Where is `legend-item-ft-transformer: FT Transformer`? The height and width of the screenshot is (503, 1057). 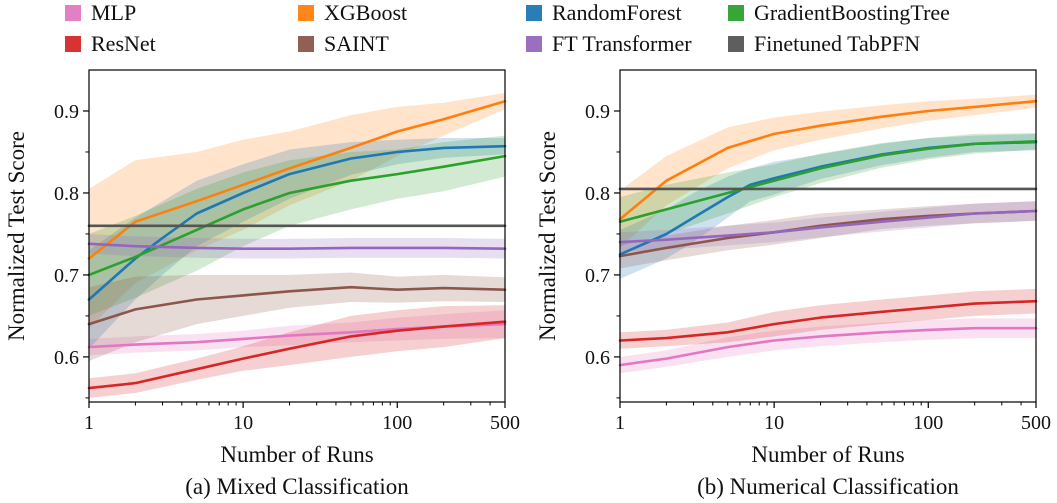 legend-item-ft-transformer: FT Transformer is located at coordinates (609, 43).